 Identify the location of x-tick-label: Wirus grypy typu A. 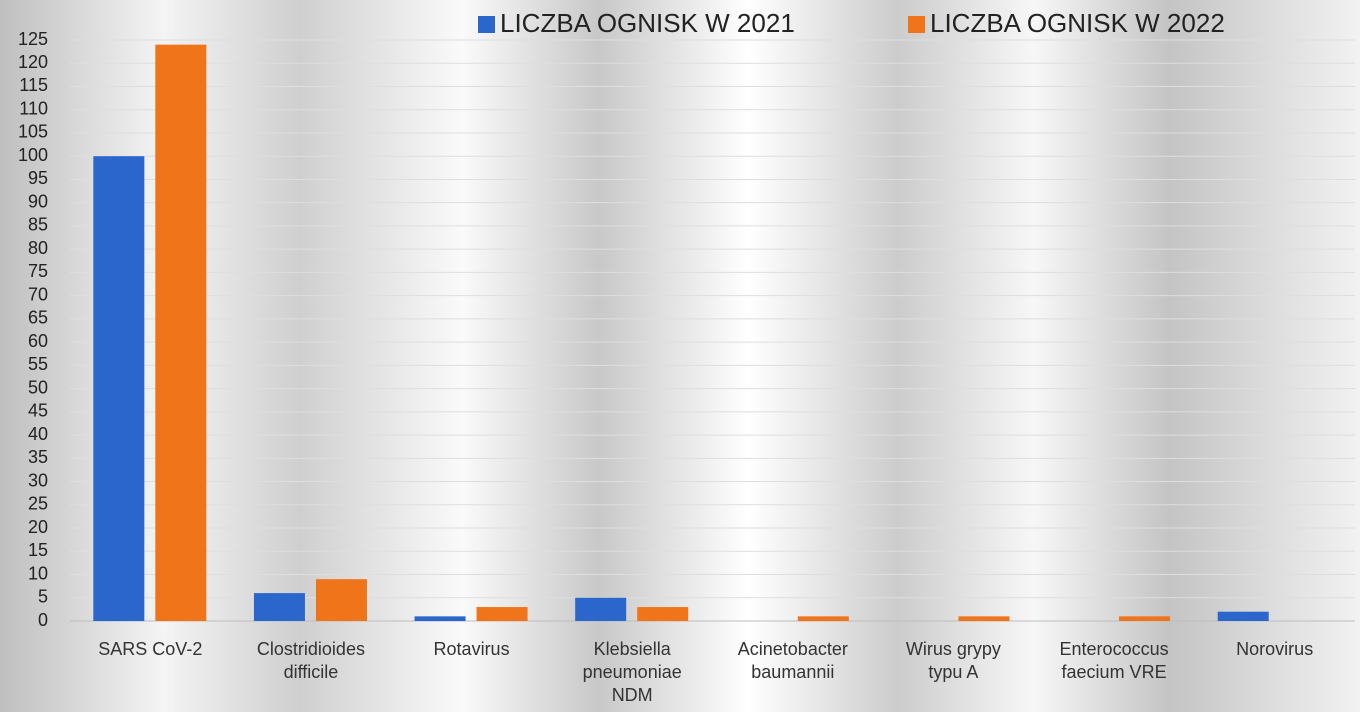
(953, 660).